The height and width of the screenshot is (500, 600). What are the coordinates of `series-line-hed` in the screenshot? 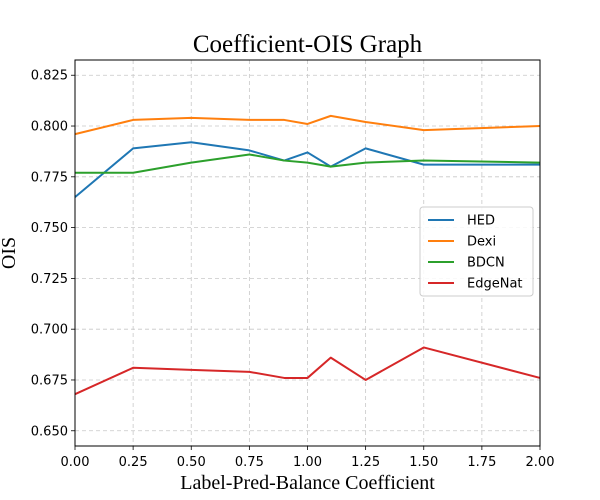 It's located at (307, 169).